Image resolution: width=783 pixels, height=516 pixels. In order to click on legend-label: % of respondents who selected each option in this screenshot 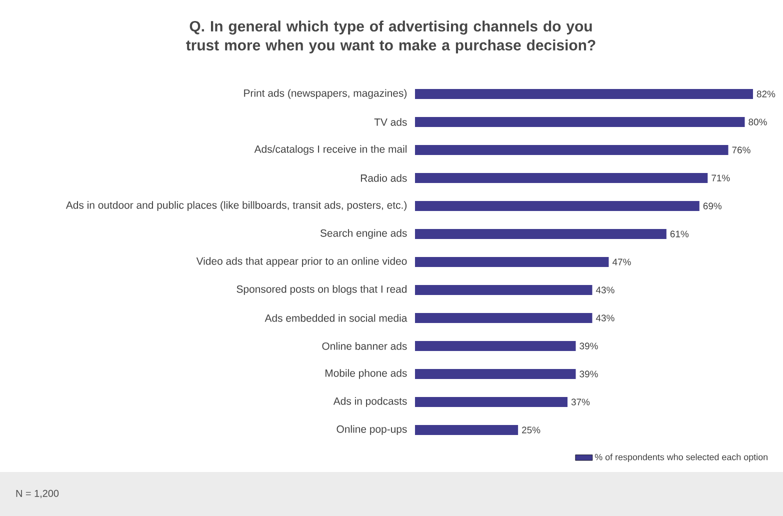, I will do `click(681, 458)`.